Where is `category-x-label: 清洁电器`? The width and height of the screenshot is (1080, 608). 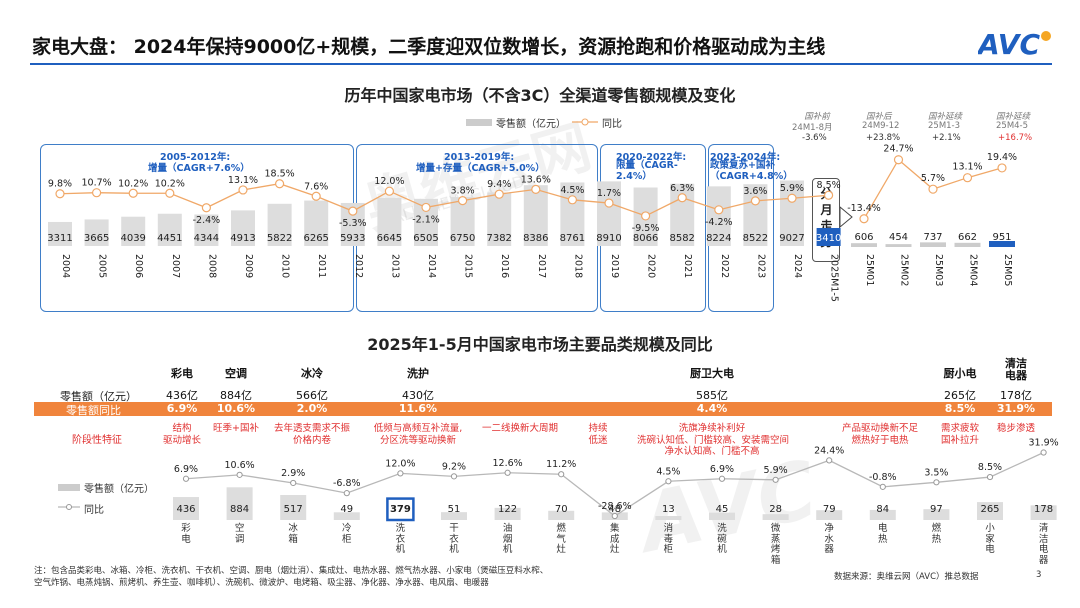 category-x-label: 清洁电器 is located at coordinates (1043, 544).